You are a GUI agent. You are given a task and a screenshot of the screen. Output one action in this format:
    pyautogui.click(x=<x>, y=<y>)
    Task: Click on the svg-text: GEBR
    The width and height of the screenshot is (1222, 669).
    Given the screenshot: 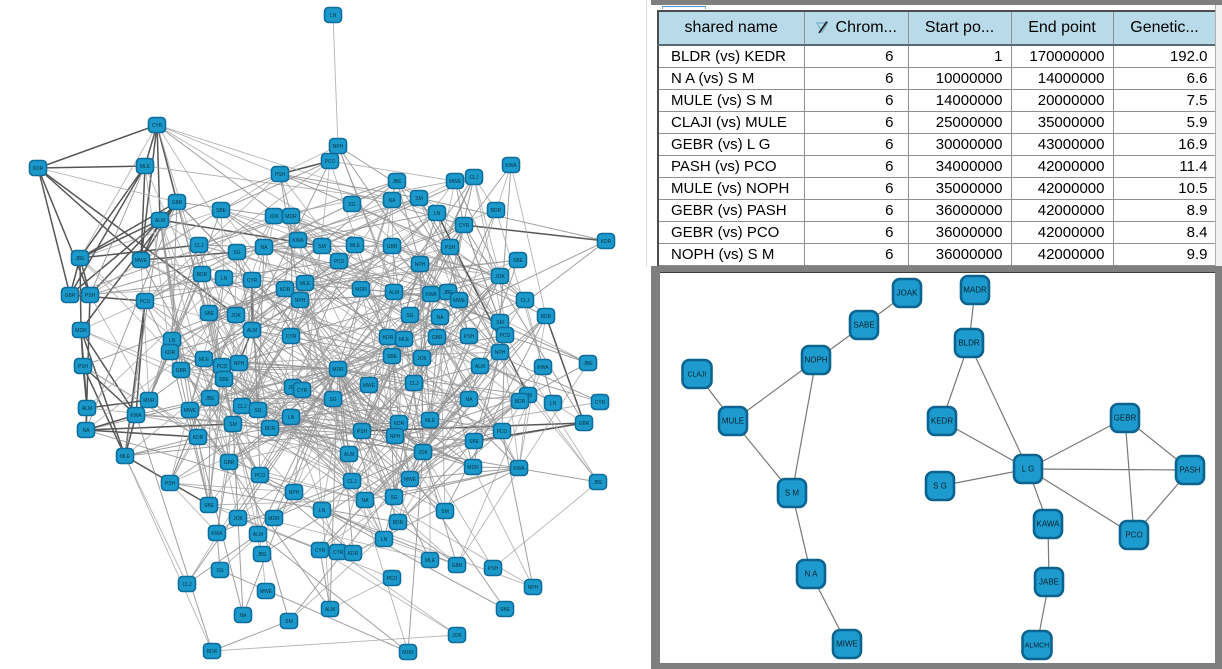 What is the action you would take?
    pyautogui.click(x=1125, y=418)
    